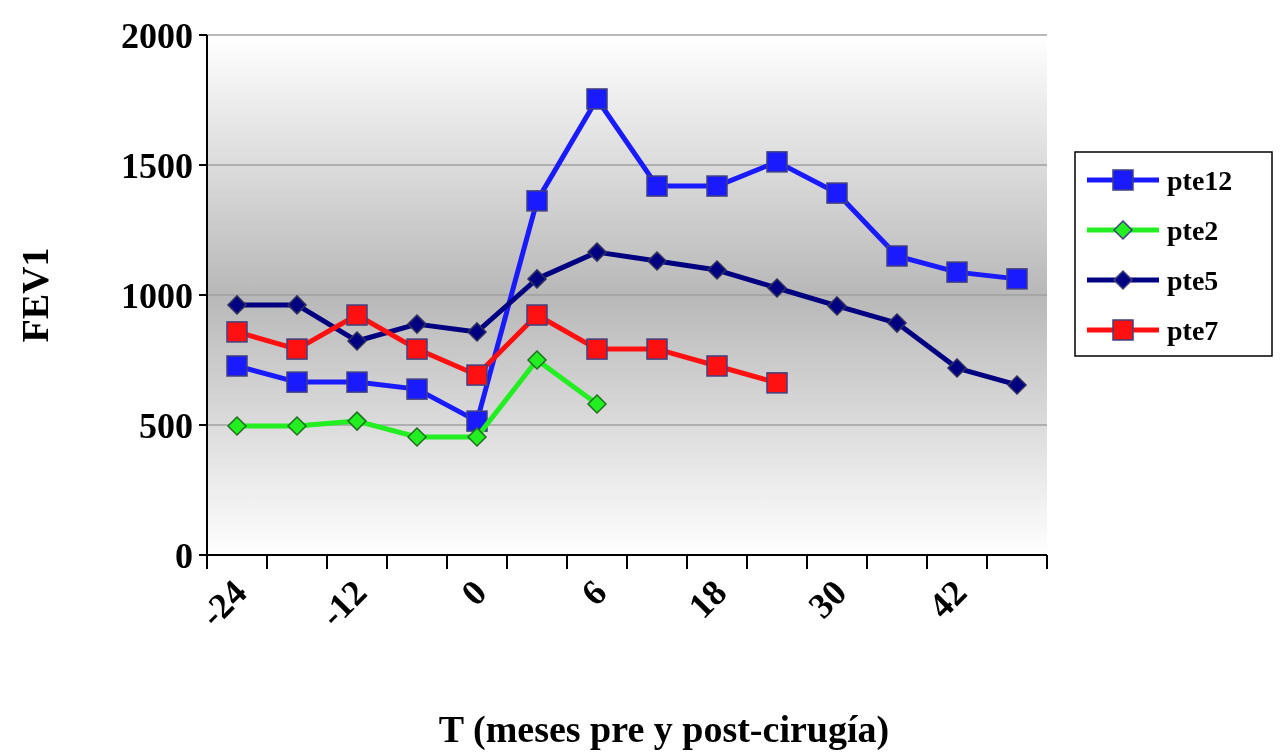  Describe the element at coordinates (166, 425) in the screenshot. I see `y-tick-label: 500` at that location.